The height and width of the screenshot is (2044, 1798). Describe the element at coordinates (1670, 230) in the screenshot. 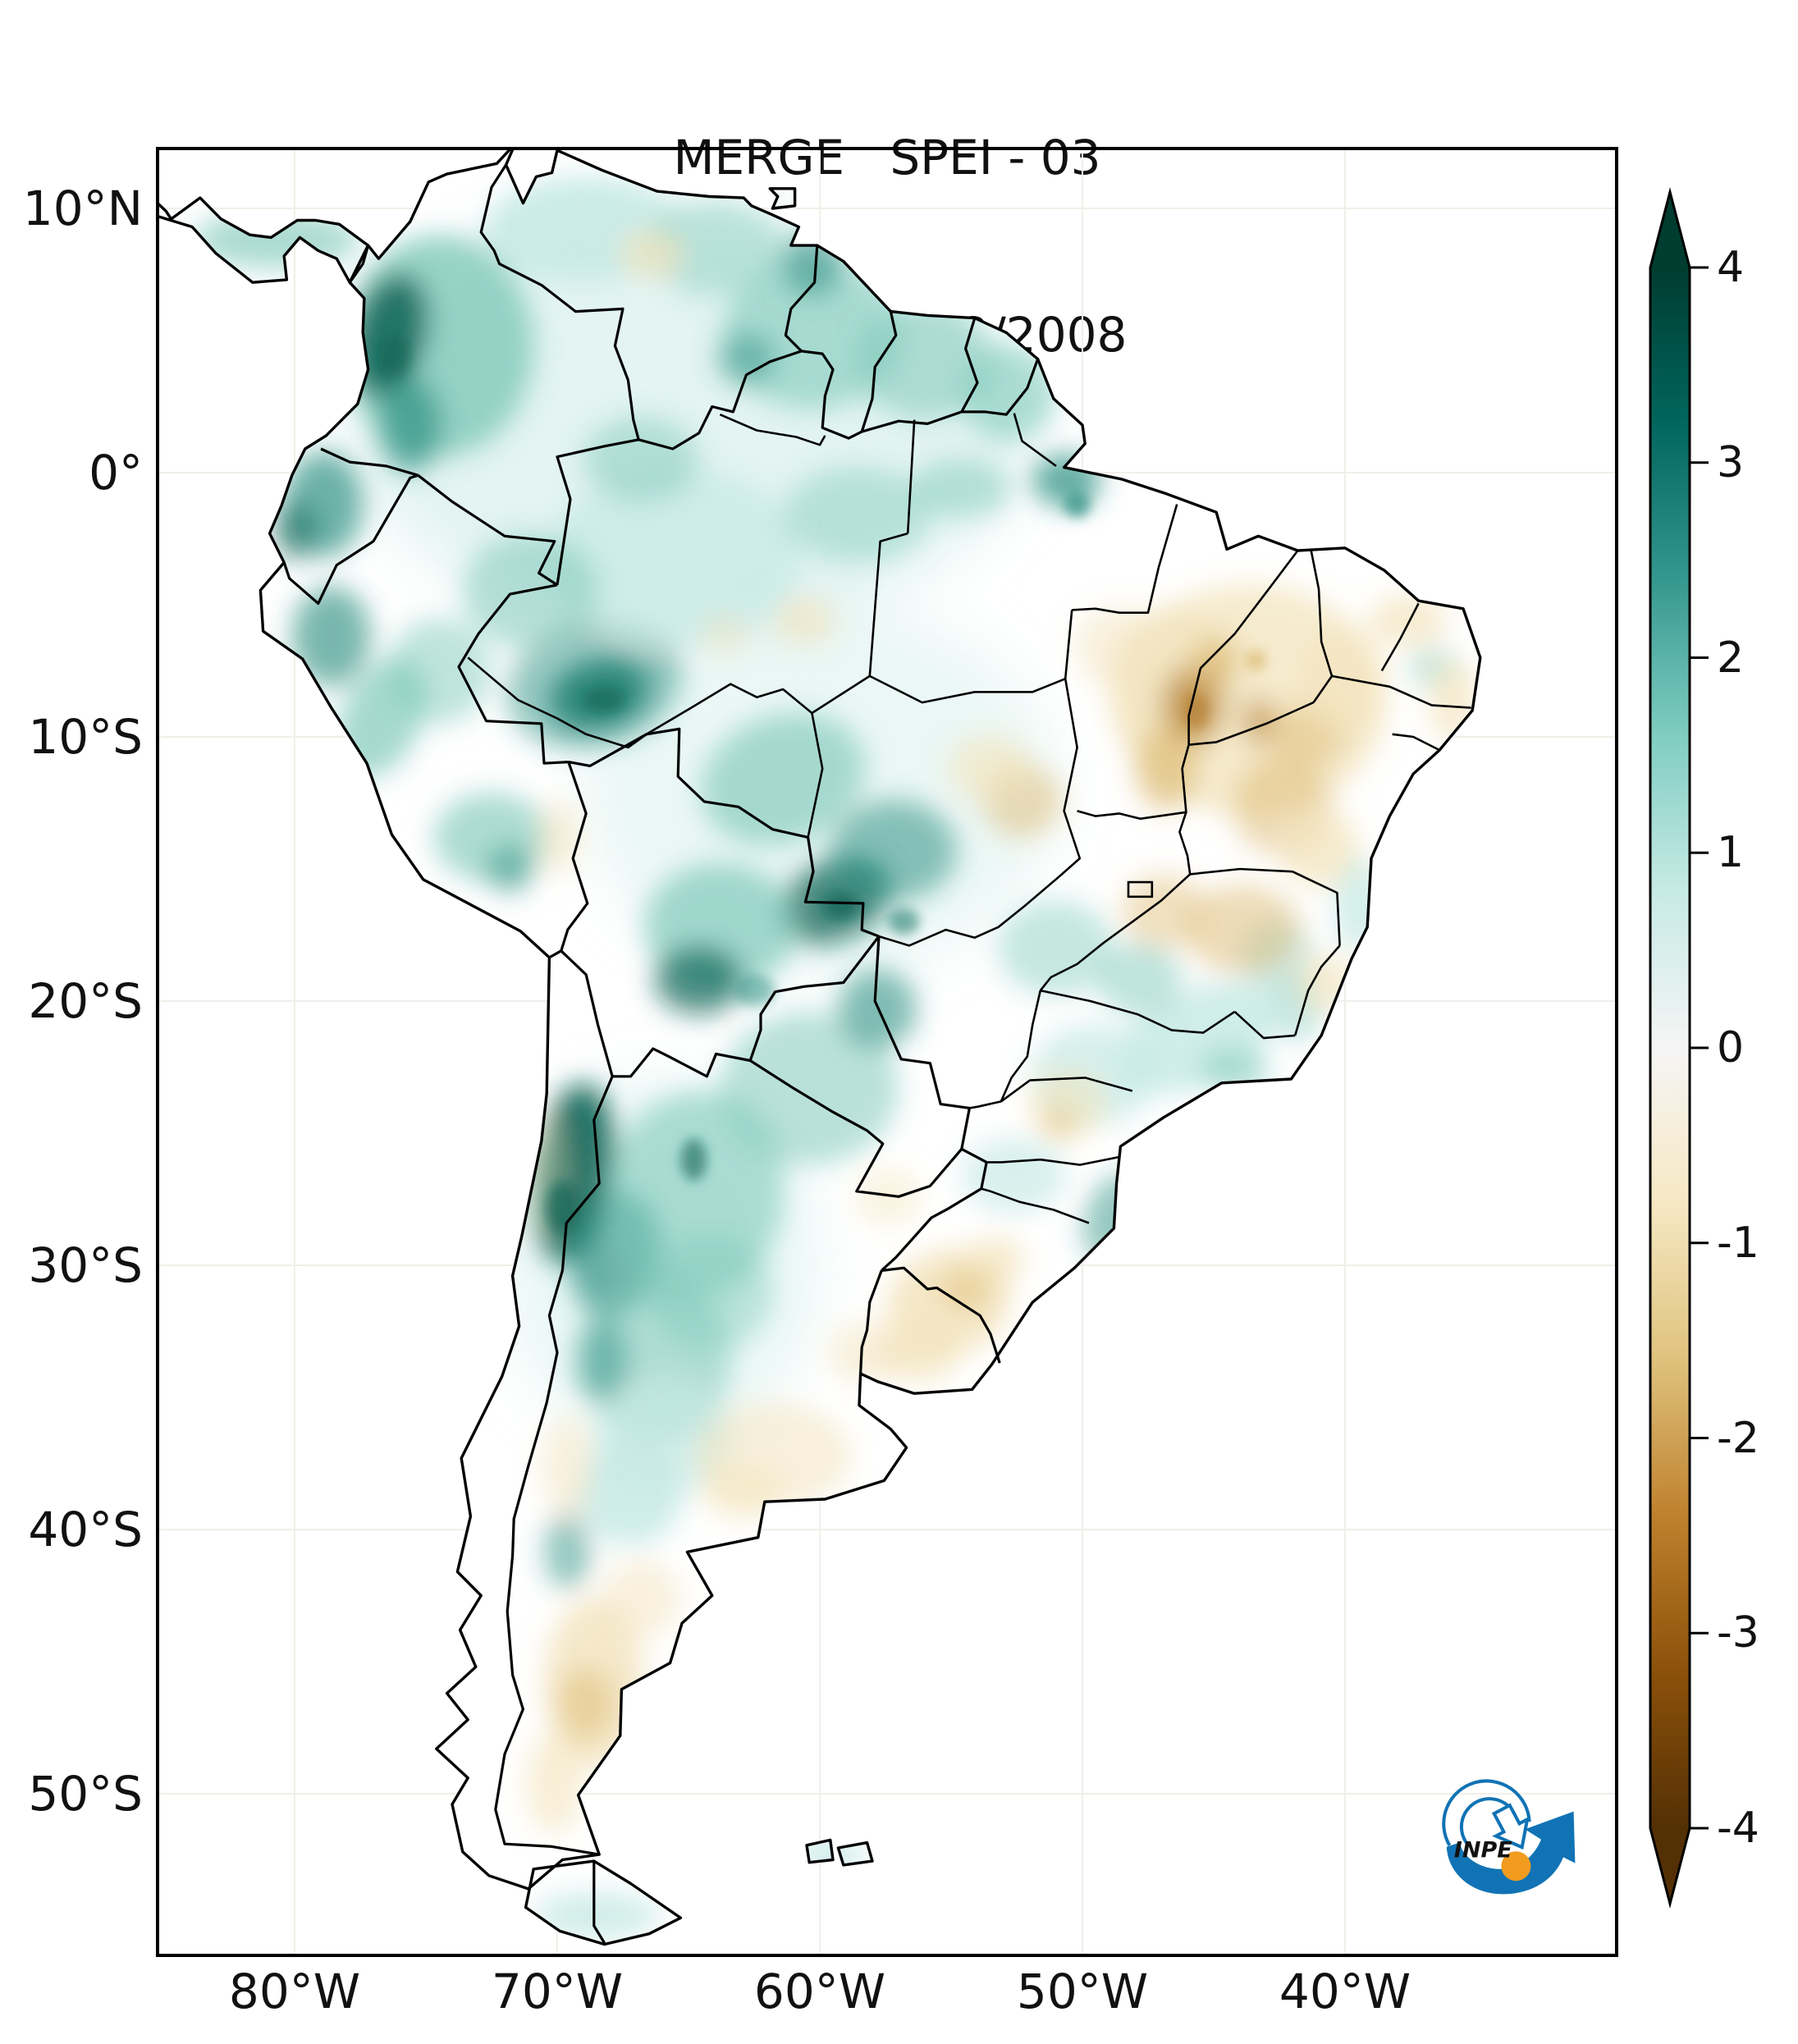

I see `colorbar-extend-top` at that location.